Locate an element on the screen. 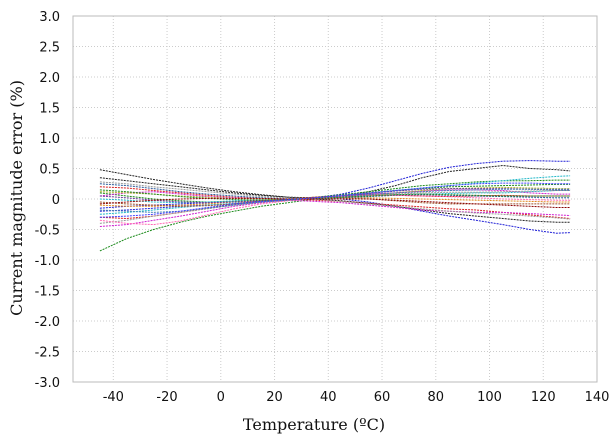 The image size is (611, 436). x-tick-label: 120 is located at coordinates (543, 397).